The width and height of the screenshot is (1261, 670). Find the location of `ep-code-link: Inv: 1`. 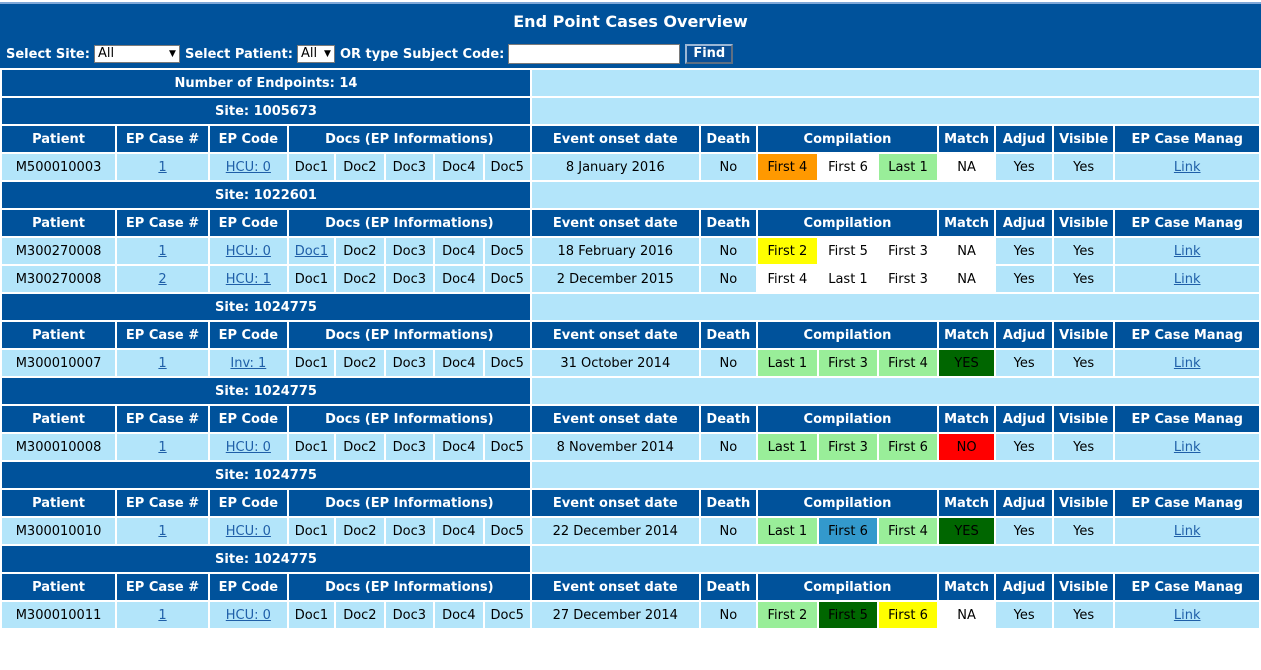

ep-code-link: Inv: 1 is located at coordinates (248, 363).